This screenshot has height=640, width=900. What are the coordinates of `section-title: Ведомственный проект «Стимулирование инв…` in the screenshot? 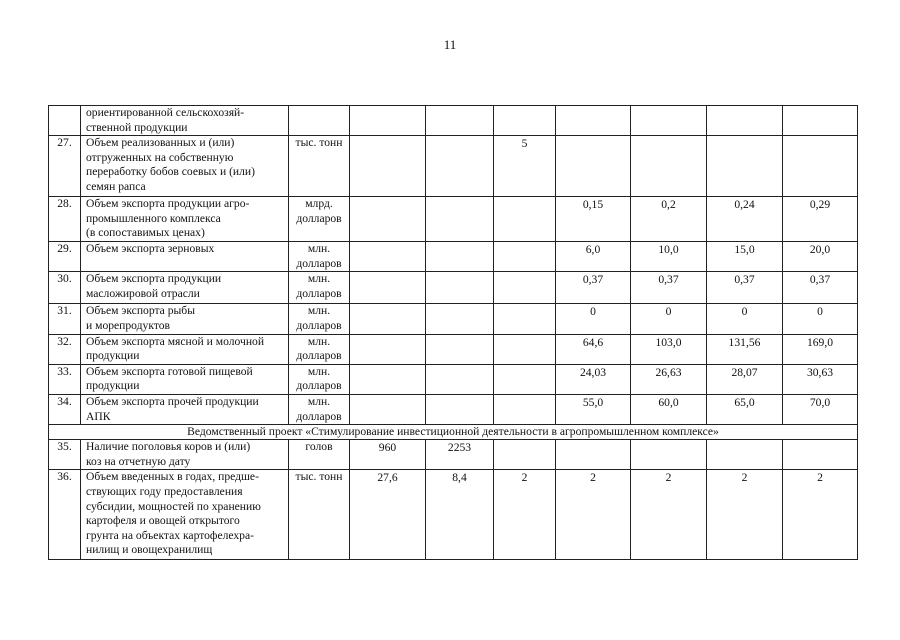 It's located at (453, 432).